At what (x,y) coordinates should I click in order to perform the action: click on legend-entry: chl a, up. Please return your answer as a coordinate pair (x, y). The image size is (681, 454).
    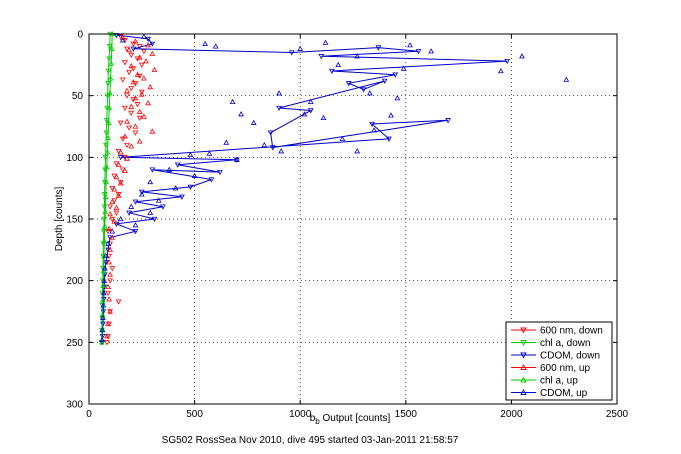
    Looking at the image, I should click on (559, 381).